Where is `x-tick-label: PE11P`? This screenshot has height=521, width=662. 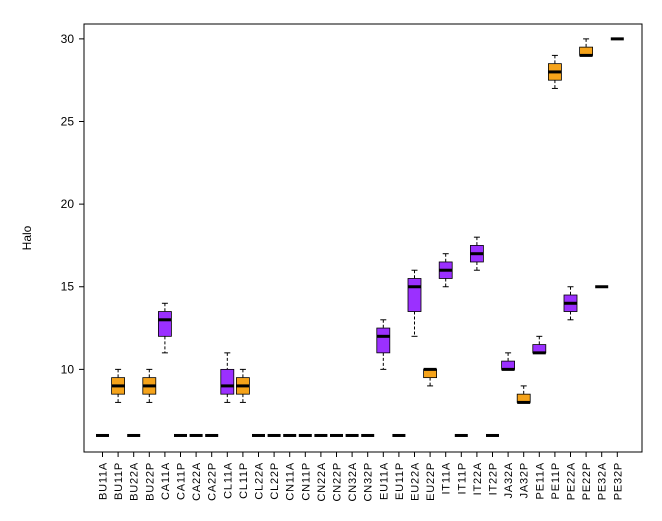
x-tick-label: PE11P is located at coordinates (556, 480).